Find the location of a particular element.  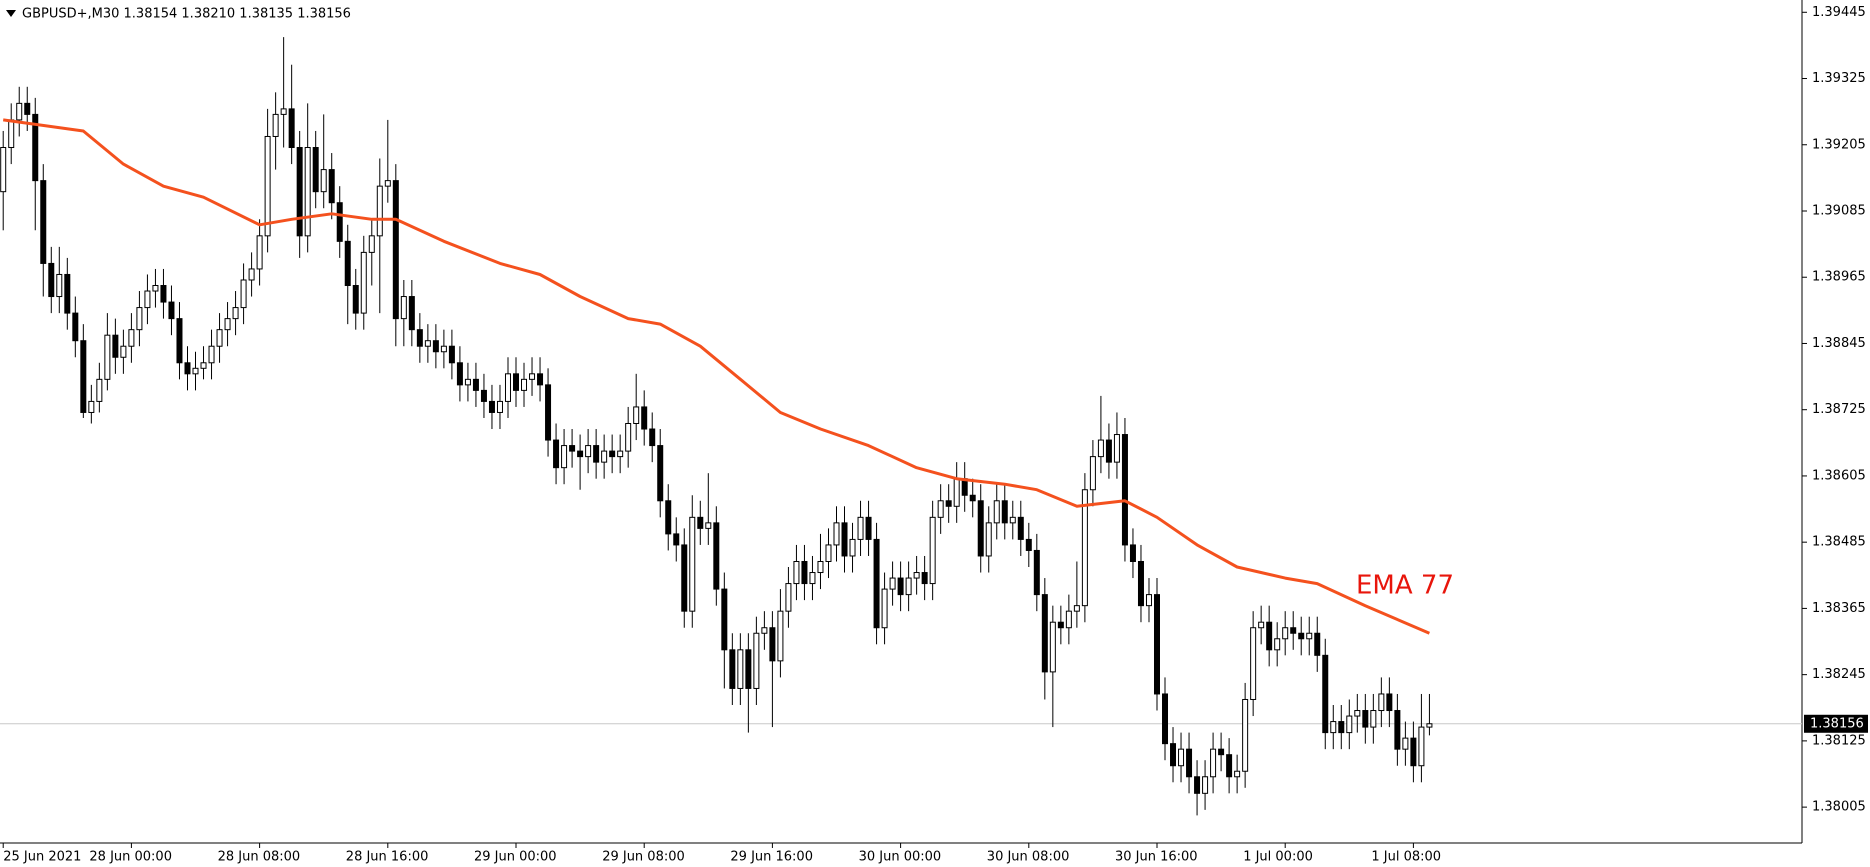

x-tick-label: 29 Jun 00:00 is located at coordinates (515, 857).